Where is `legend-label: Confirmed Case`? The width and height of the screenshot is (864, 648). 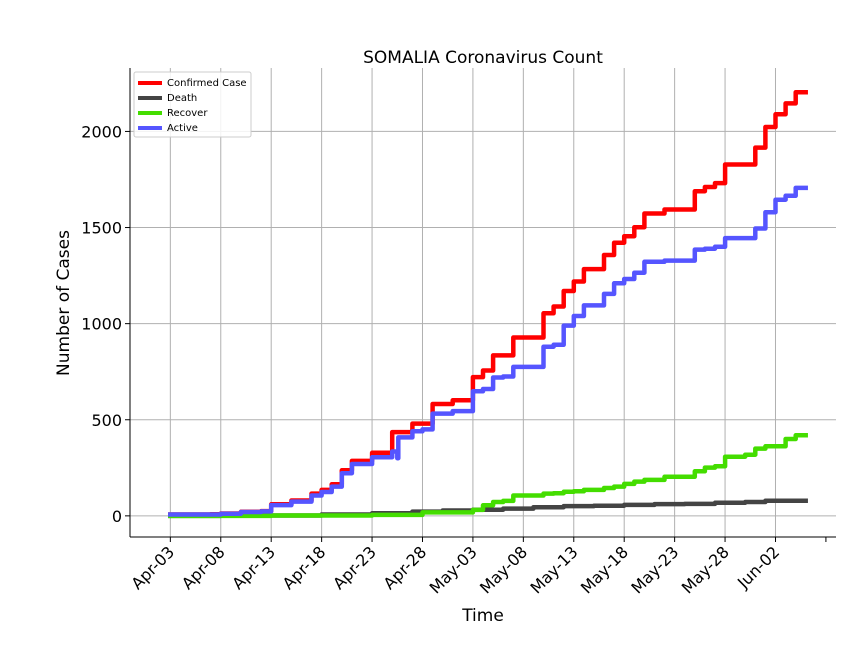
legend-label: Confirmed Case is located at coordinates (207, 83).